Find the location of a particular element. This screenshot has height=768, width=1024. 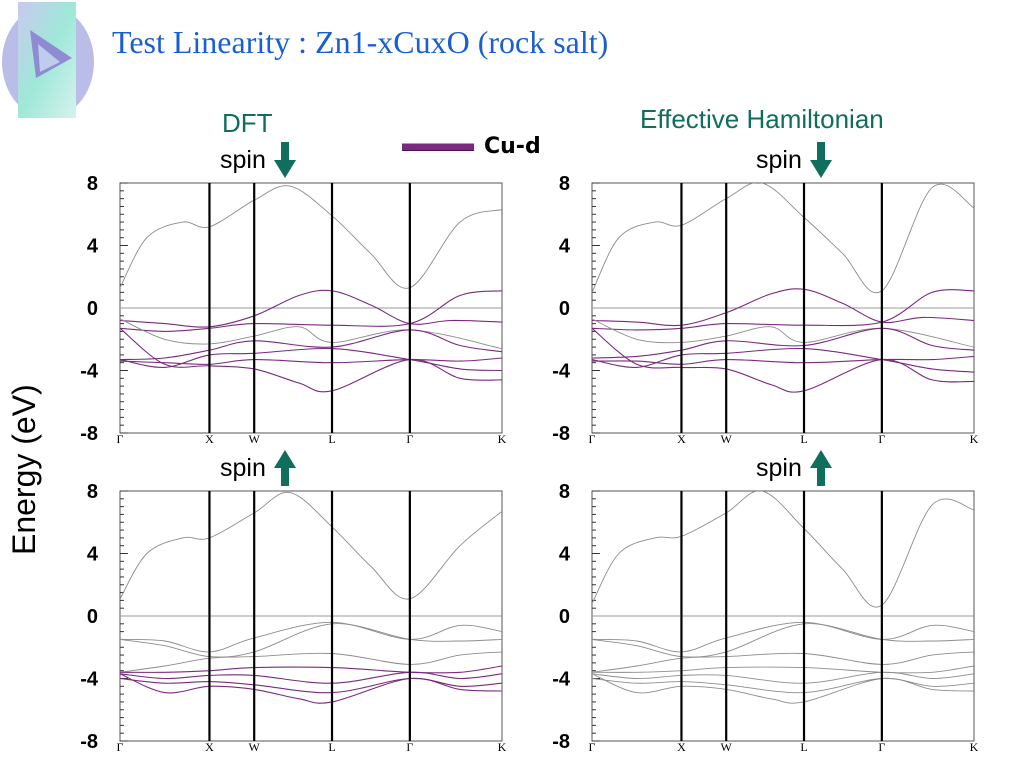

legend: Cu-d is located at coordinates (471, 146).